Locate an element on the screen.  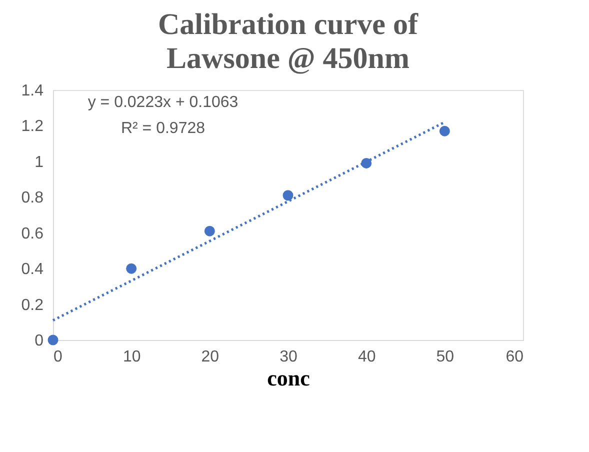
y-tick-label: 1 is located at coordinates (39, 162).